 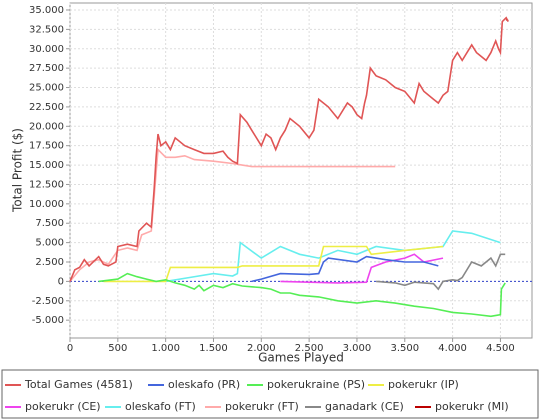 I want to click on y-tick-label: 27.500, so click(x=46, y=68).